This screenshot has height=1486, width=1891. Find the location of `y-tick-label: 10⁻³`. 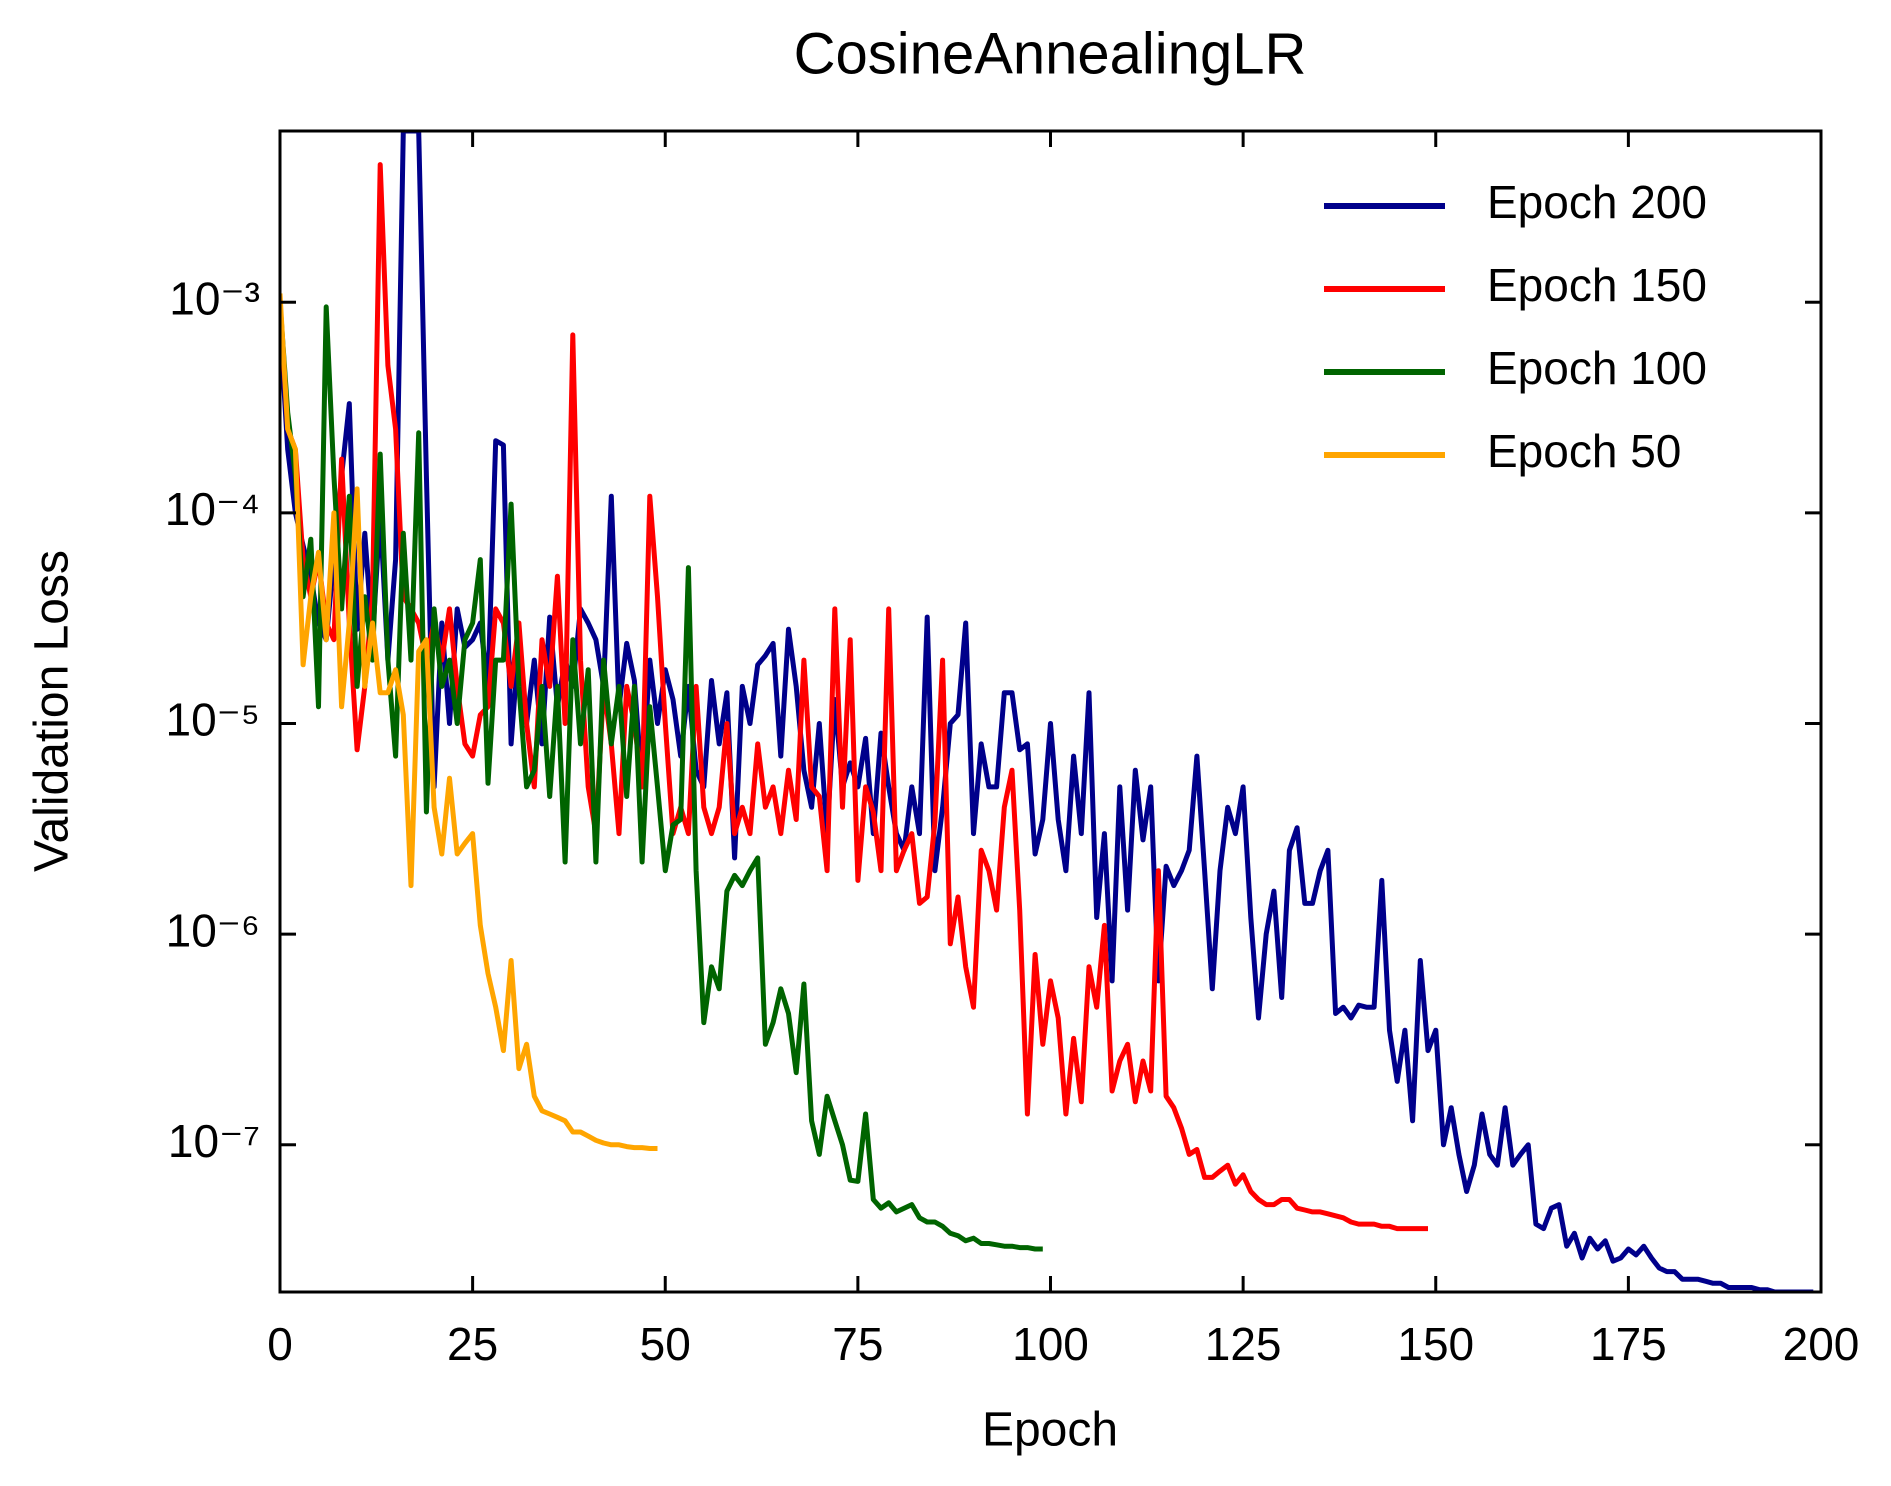

y-tick-label: 10⁻³ is located at coordinates (214, 298).